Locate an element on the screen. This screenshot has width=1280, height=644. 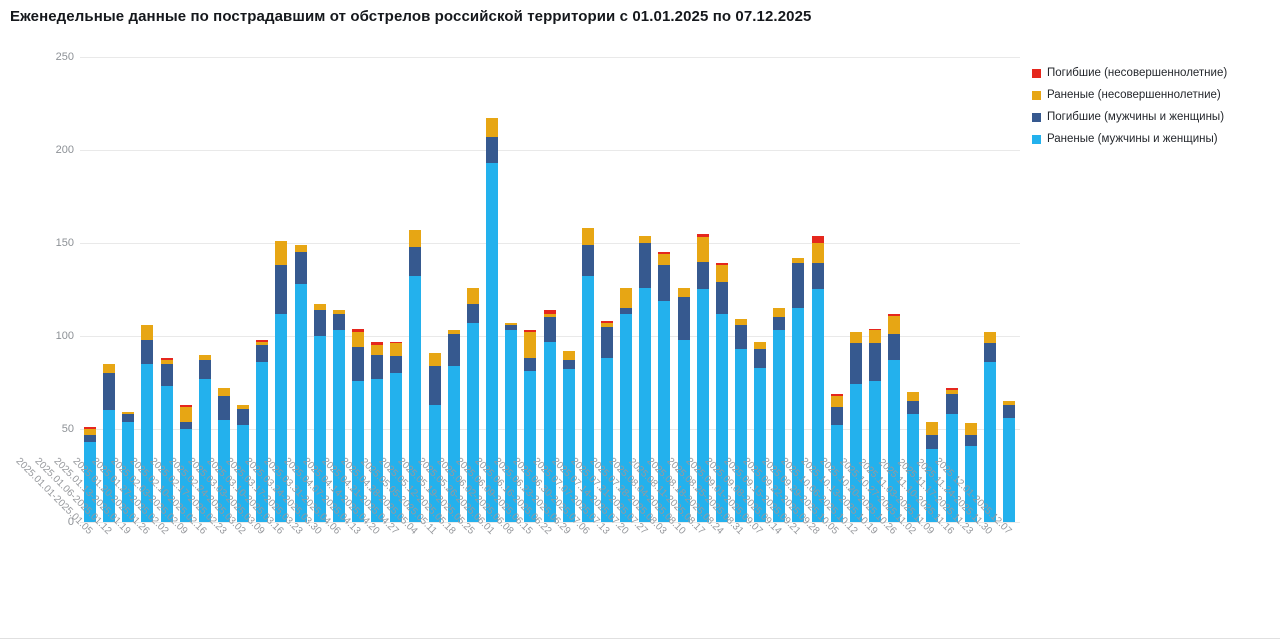
bar-2025.06.30-2025.07.06 is located at coordinates (587, 375).